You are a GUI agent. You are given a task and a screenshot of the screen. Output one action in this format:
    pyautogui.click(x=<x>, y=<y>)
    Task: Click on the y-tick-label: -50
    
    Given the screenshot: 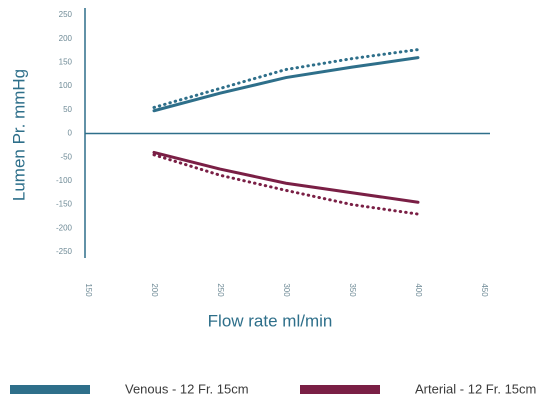 What is the action you would take?
    pyautogui.click(x=66, y=156)
    